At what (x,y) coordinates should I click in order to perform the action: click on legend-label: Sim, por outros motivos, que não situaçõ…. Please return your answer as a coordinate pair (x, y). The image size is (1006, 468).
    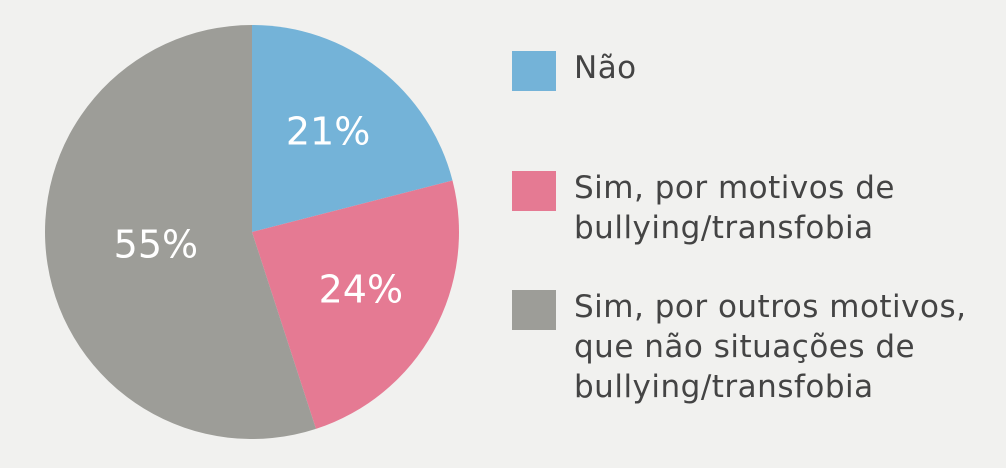
    Looking at the image, I should click on (770, 347).